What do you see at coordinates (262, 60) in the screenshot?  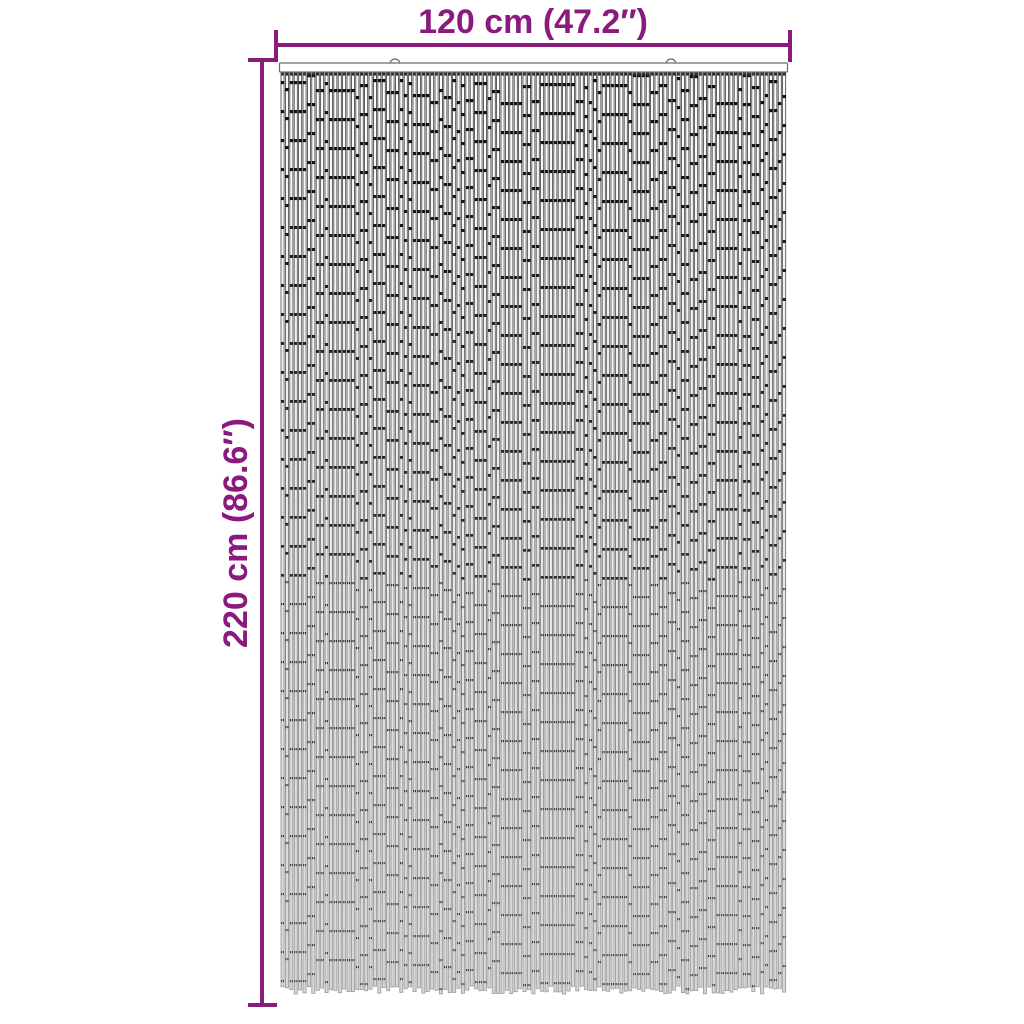 I see `height-dimension-end-tick-top` at bounding box center [262, 60].